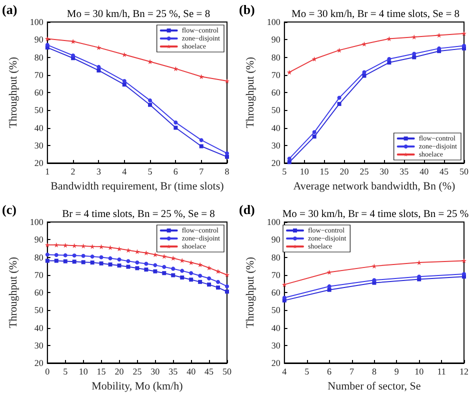  What do you see at coordinates (374, 386) in the screenshot?
I see `x-axis-title: Number of sector, Se` at bounding box center [374, 386].